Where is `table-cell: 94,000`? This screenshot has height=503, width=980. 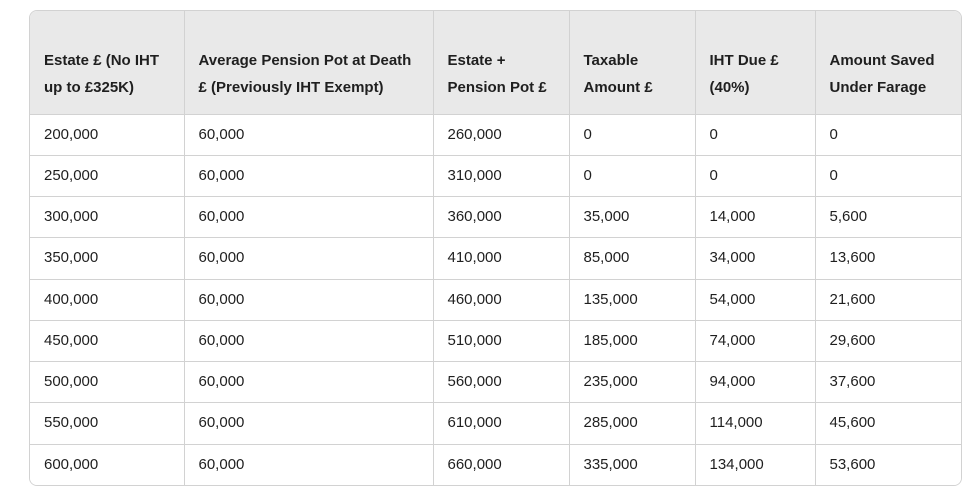 table-cell: 94,000 is located at coordinates (755, 382).